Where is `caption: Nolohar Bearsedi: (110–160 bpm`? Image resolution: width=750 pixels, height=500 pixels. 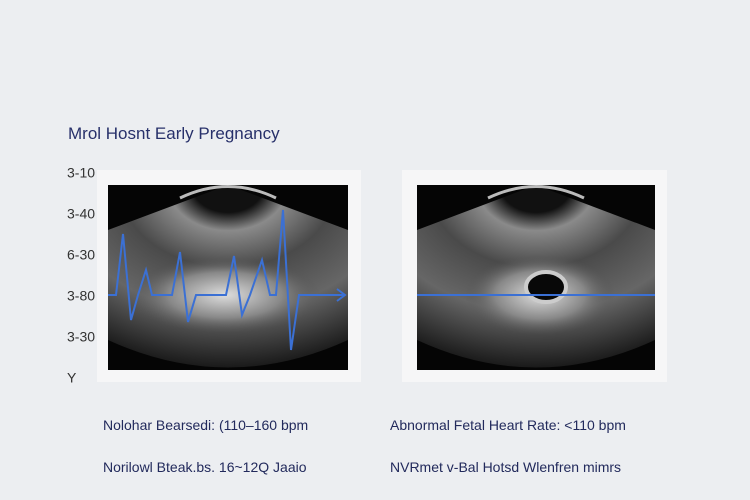
caption: Nolohar Bearsedi: (110–160 bpm is located at coordinates (205, 425).